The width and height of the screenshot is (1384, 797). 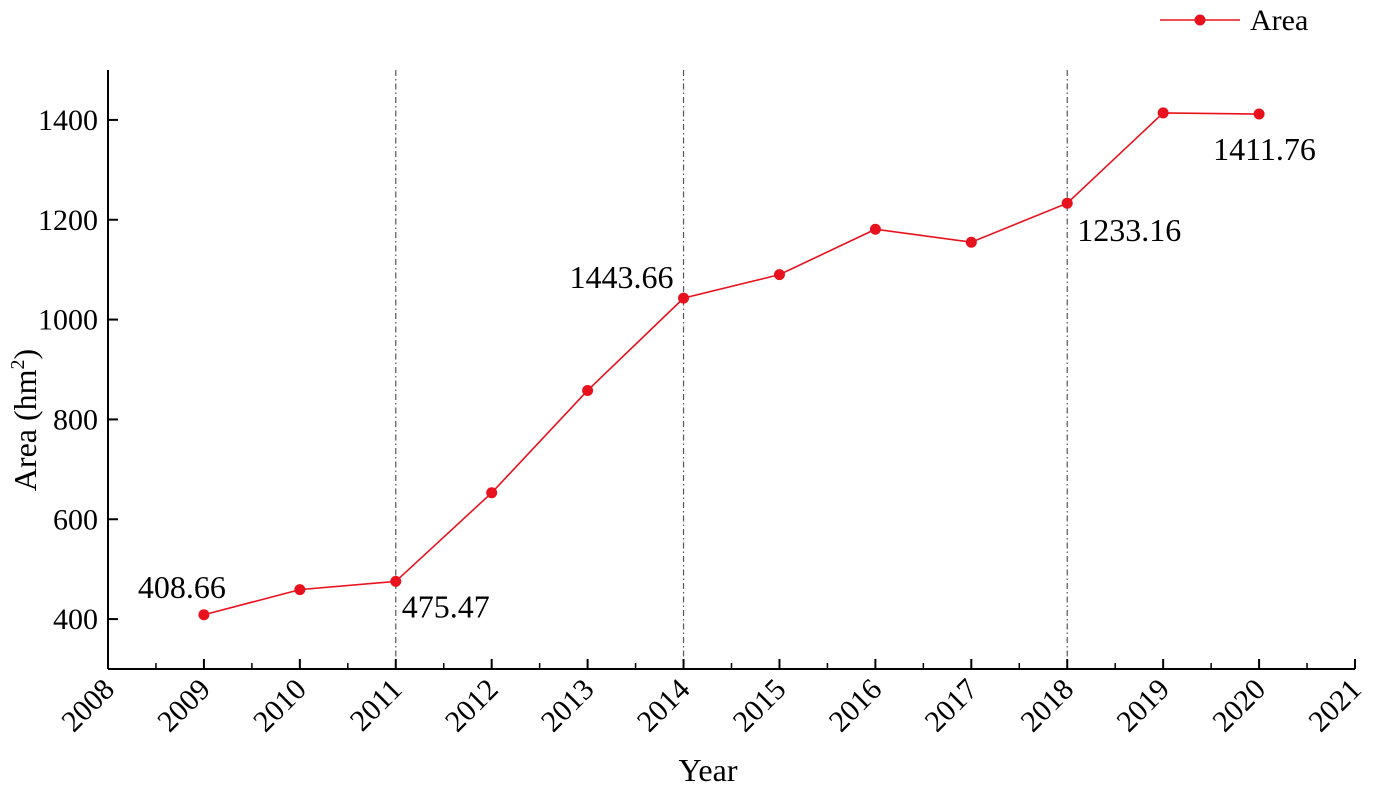 What do you see at coordinates (68, 120) in the screenshot?
I see `y-tick-label: 1400` at bounding box center [68, 120].